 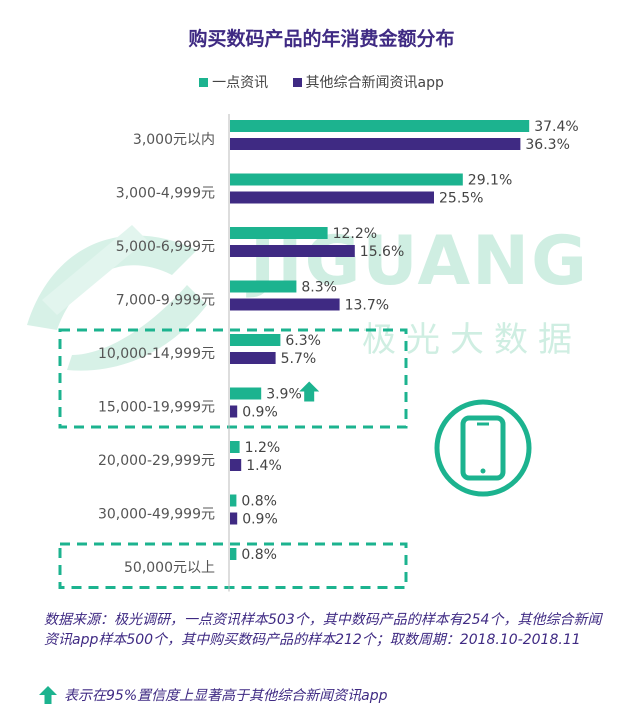 I want to click on data-label-series-a: 37.4%, so click(x=556, y=127).